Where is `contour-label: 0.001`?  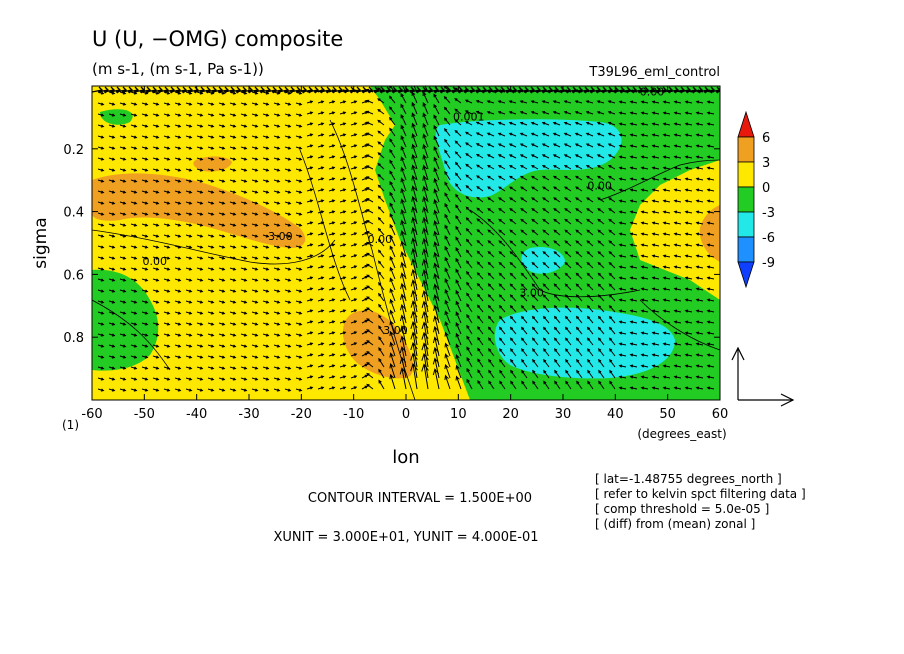
contour-label: 0.001 is located at coordinates (469, 117).